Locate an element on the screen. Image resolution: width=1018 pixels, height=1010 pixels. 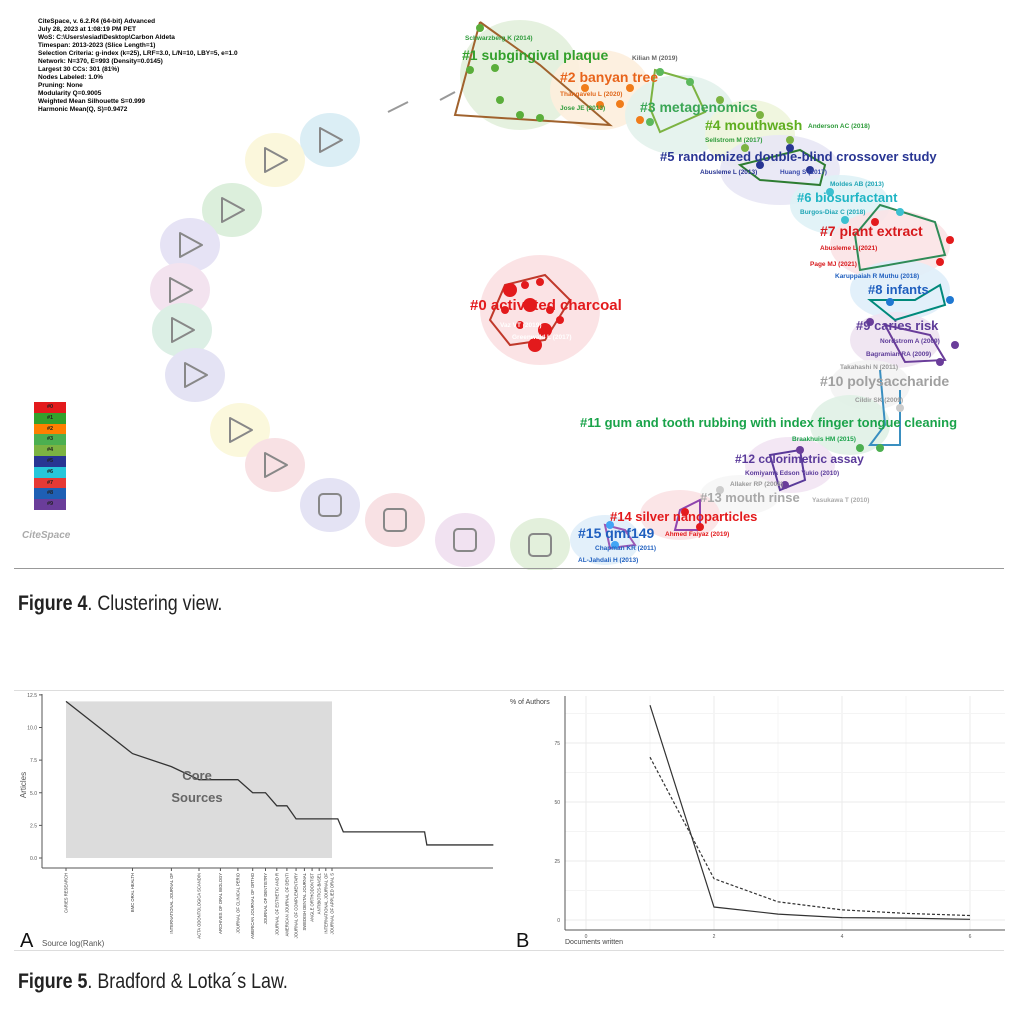
cluster-label: #7 plant extract is located at coordinates (871, 231).